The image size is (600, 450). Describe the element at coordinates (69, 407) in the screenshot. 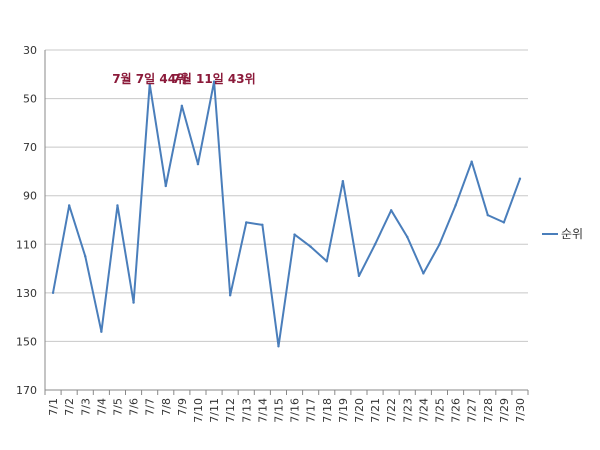

I see `x-tick-label: 7/2` at that location.